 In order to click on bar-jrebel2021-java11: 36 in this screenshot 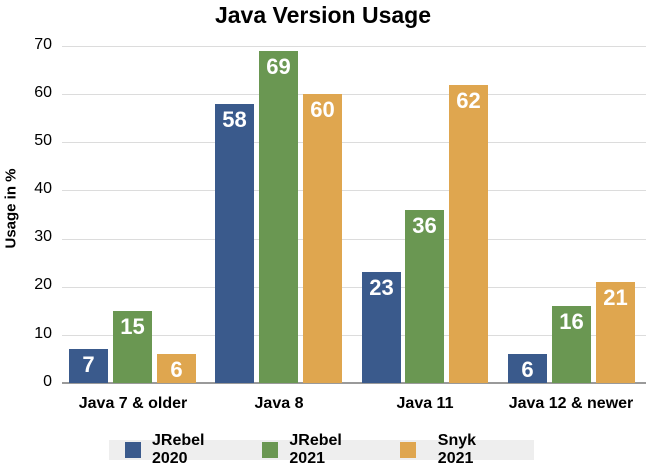, I will do `click(424, 296)`.